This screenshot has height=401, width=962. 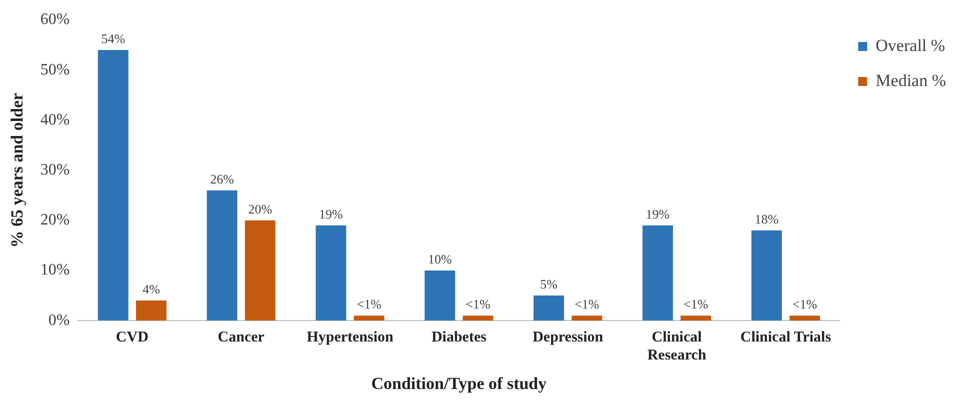 I want to click on y-tick-label: 60%, so click(x=55, y=19).